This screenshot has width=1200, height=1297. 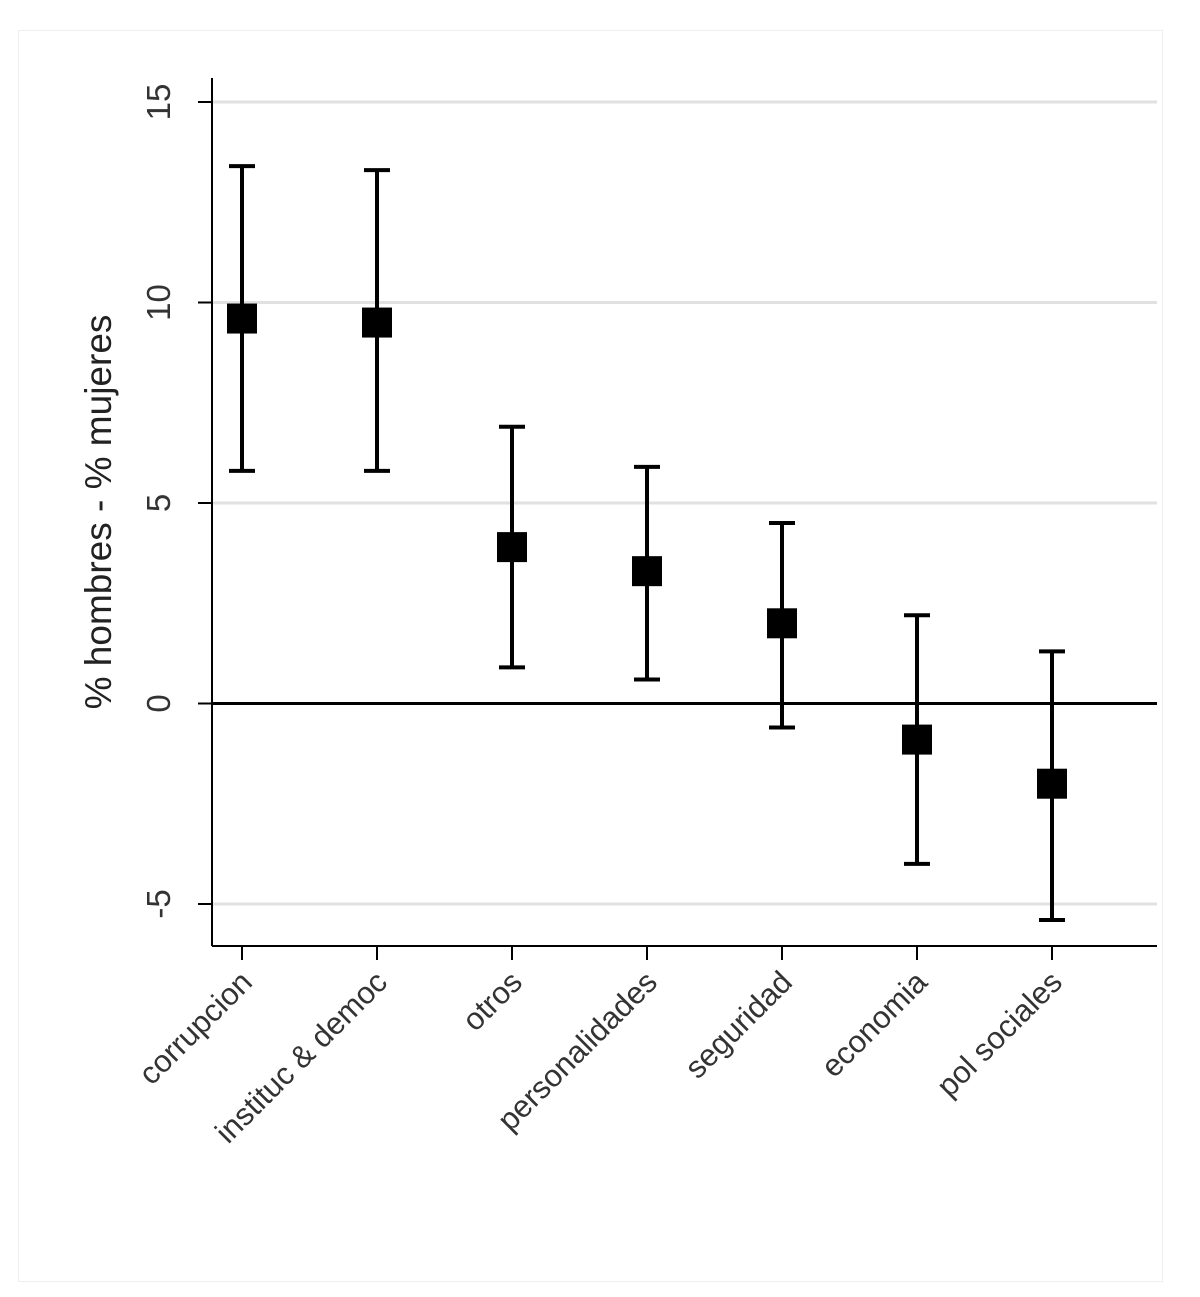 What do you see at coordinates (491, 1000) in the screenshot?
I see `x-tick-label: otros` at bounding box center [491, 1000].